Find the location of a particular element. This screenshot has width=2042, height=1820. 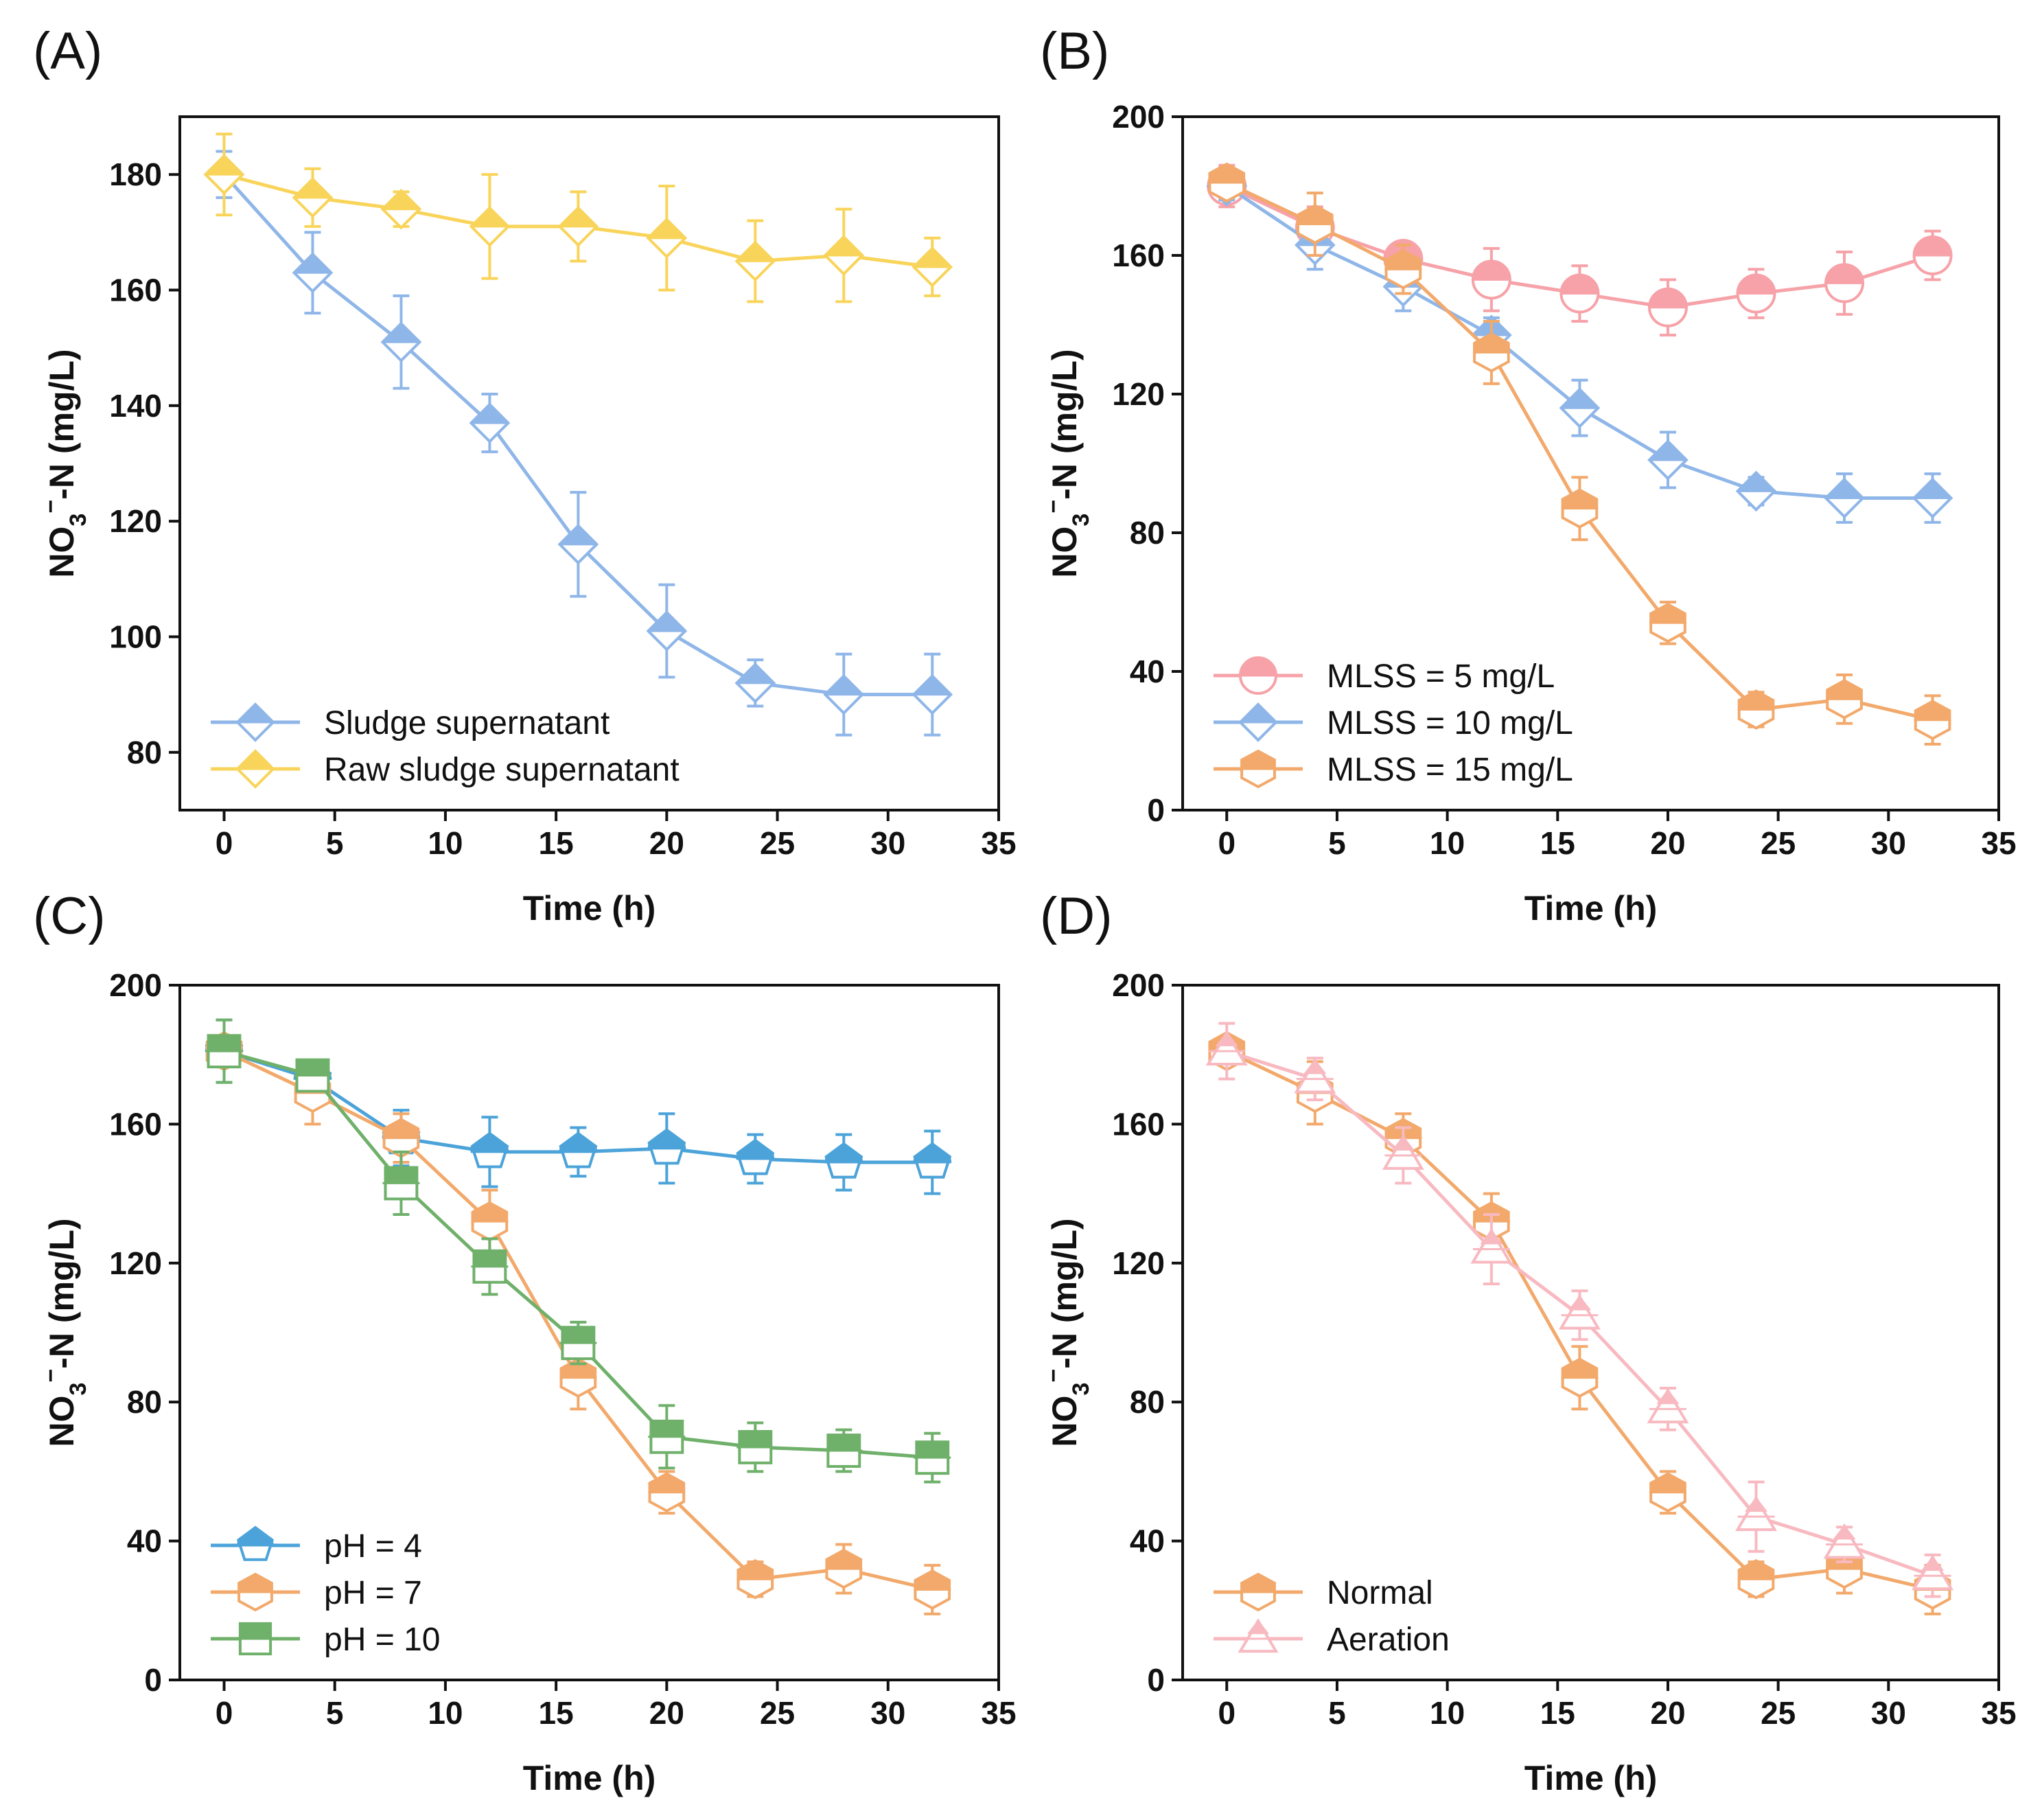

legend-marker-outline is located at coordinates (1258, 1635).